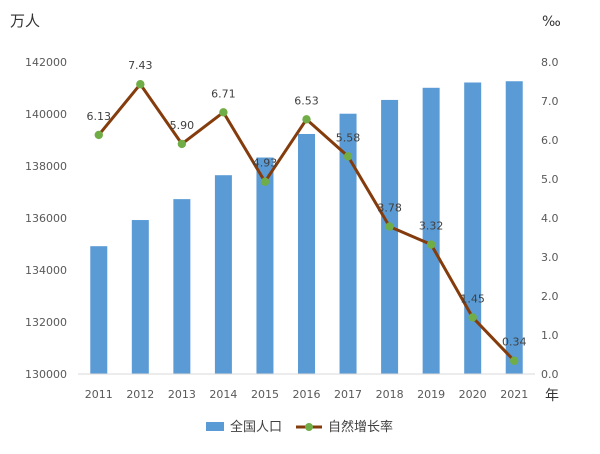 This screenshot has height=454, width=600. I want to click on left-tick-label: 130000, so click(46, 374).